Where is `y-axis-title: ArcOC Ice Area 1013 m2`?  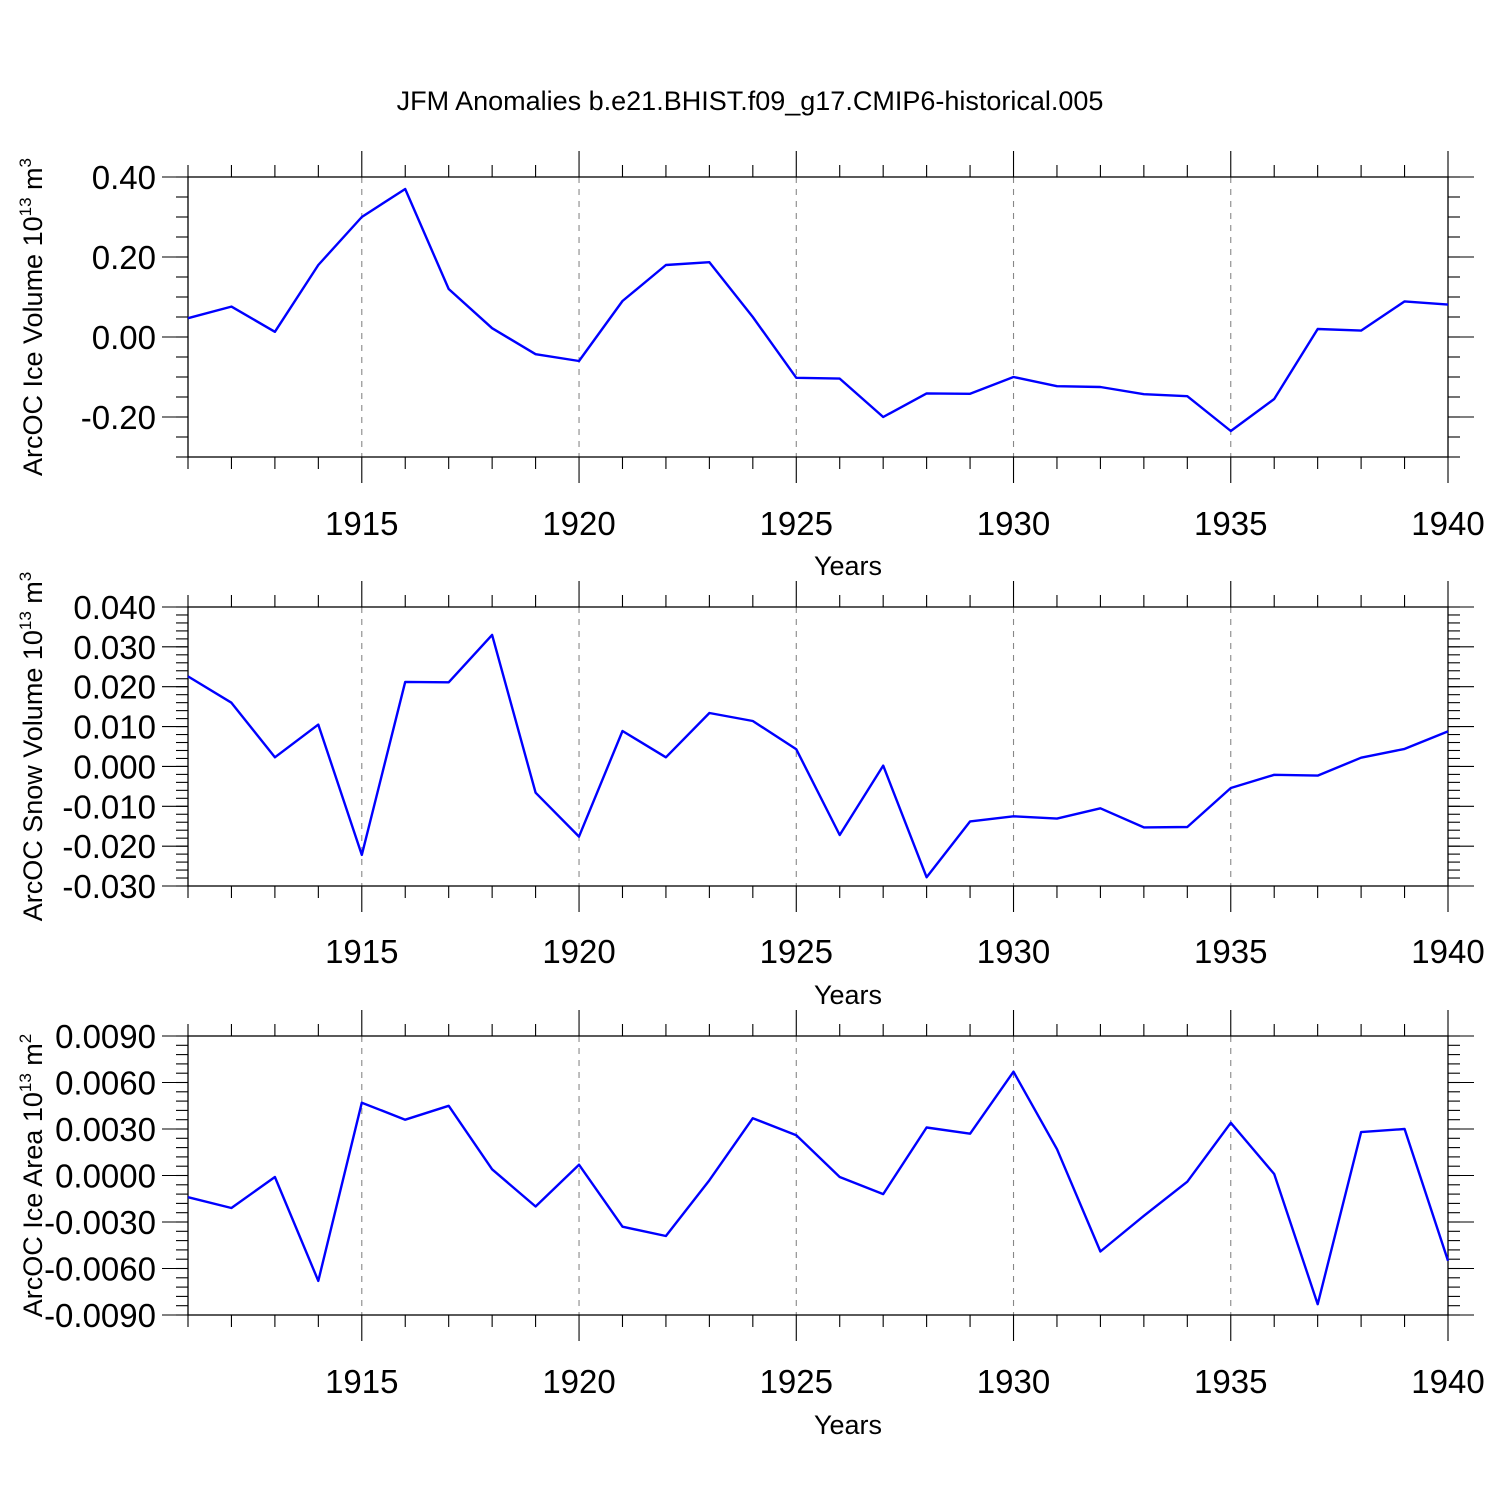 y-axis-title: ArcOC Ice Area 1013 m2 is located at coordinates (32, 1176).